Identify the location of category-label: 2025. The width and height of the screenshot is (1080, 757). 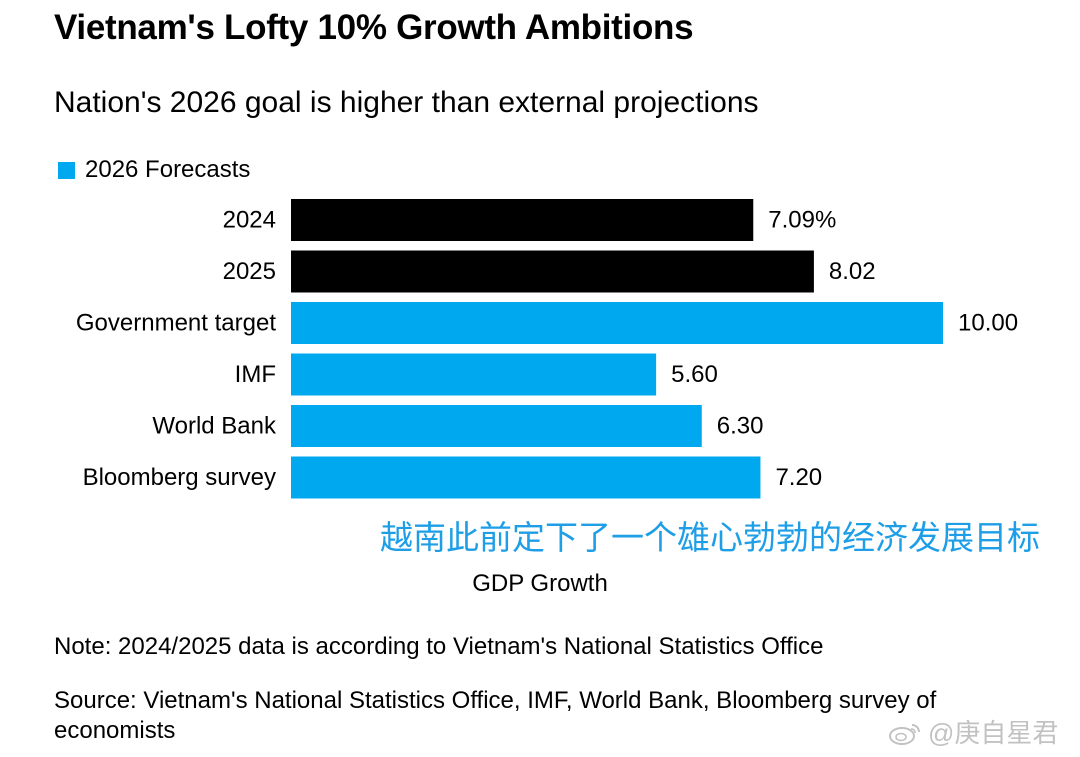
(249, 271).